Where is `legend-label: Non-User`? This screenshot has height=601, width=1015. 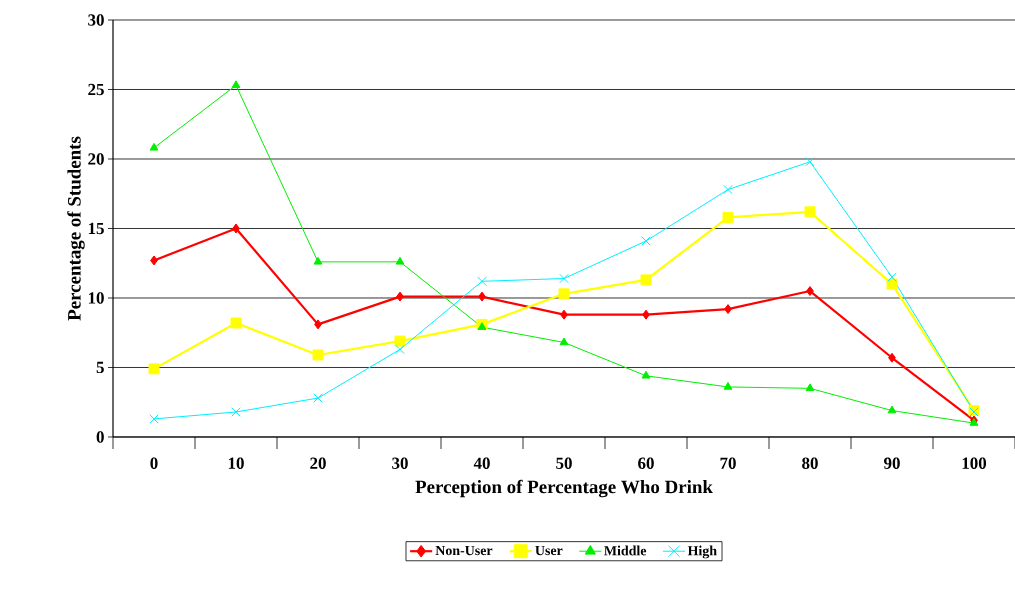
legend-label: Non-User is located at coordinates (464, 550).